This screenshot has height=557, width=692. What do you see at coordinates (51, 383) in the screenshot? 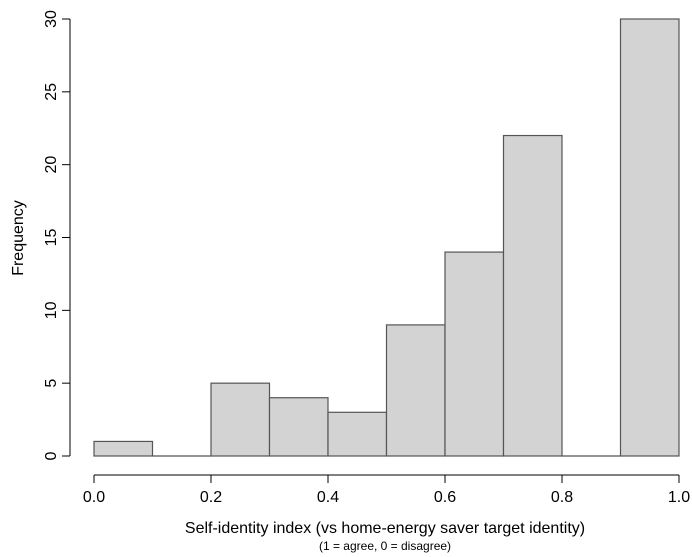
I see `y-tick-label-1: 5` at bounding box center [51, 383].